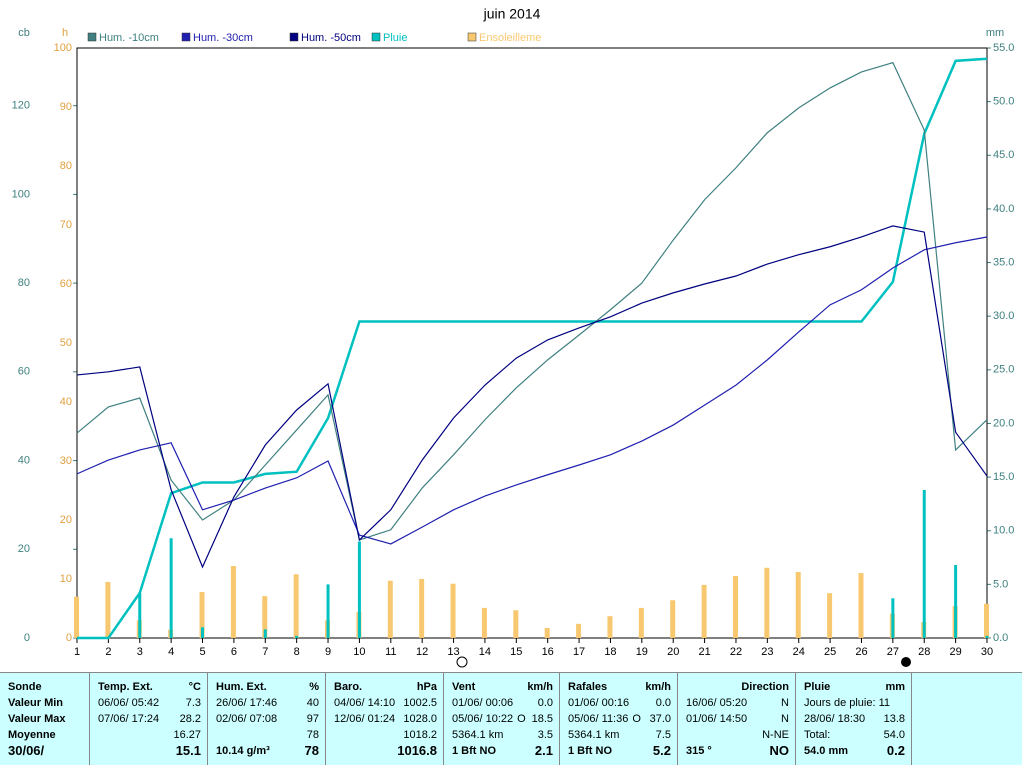 Image resolution: width=1024 pixels, height=765 pixels. What do you see at coordinates (24, 549) in the screenshot?
I see `y-tick-label: 20` at bounding box center [24, 549].